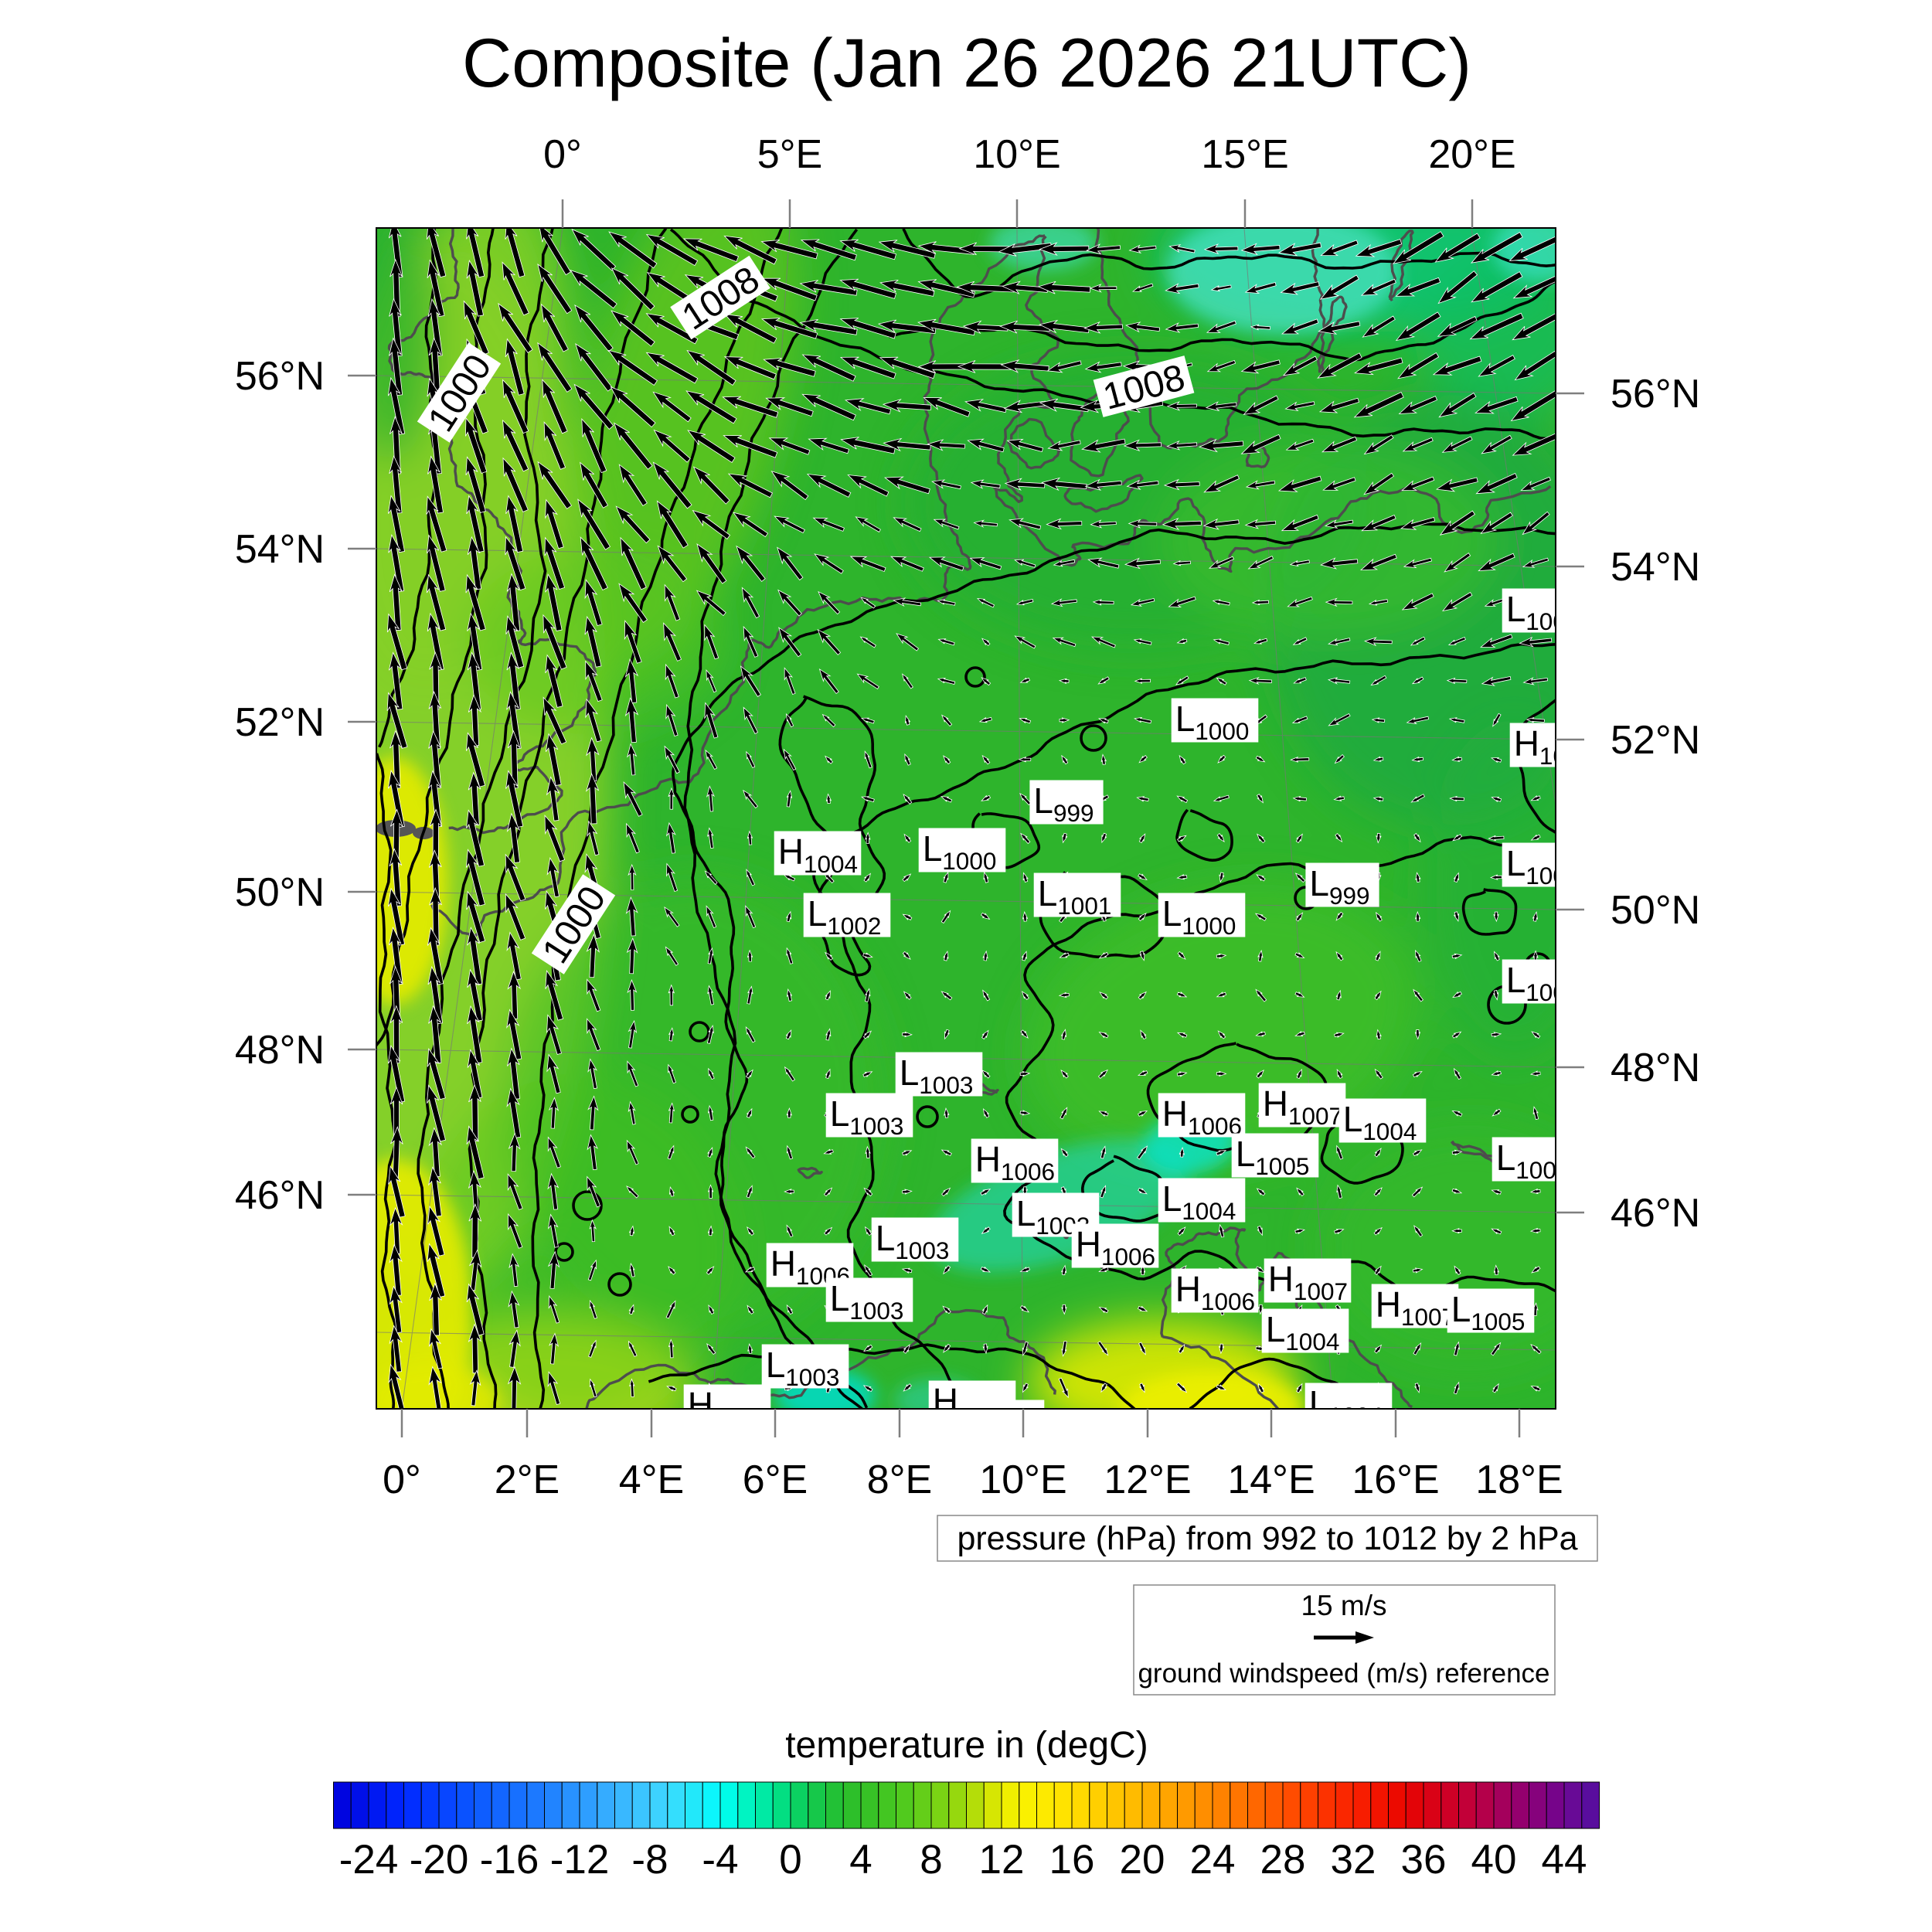 This screenshot has height=1932, width=1932. Describe the element at coordinates (1494, 1860) in the screenshot. I see `svg-text: 40` at that location.